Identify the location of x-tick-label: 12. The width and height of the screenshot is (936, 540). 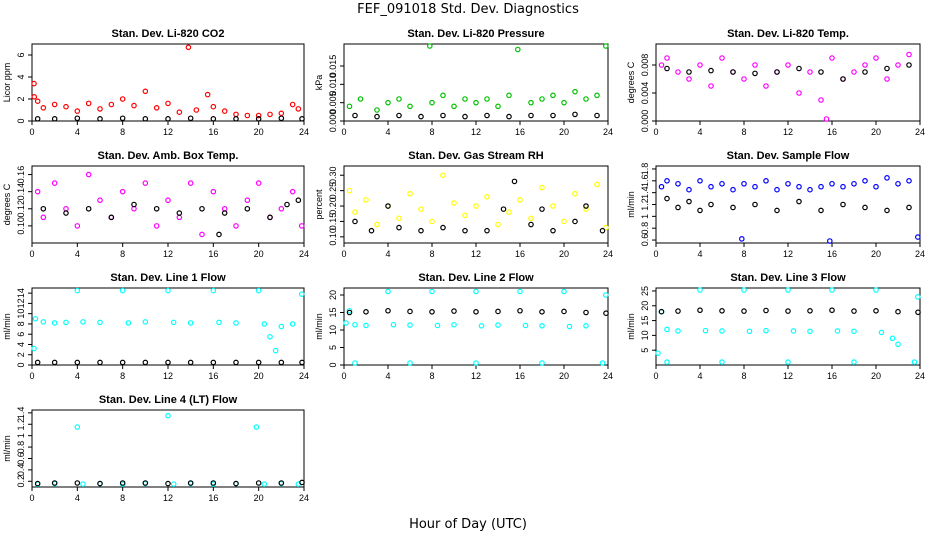
(168, 254).